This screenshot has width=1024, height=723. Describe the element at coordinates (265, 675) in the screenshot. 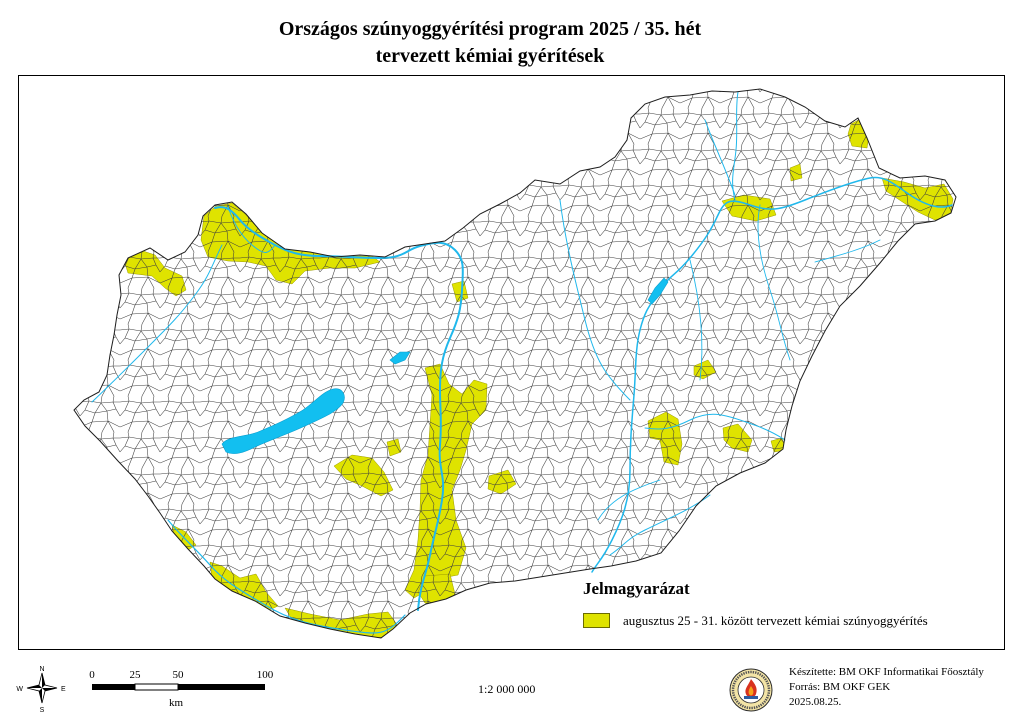

I see `scale-tick-label: 100` at that location.